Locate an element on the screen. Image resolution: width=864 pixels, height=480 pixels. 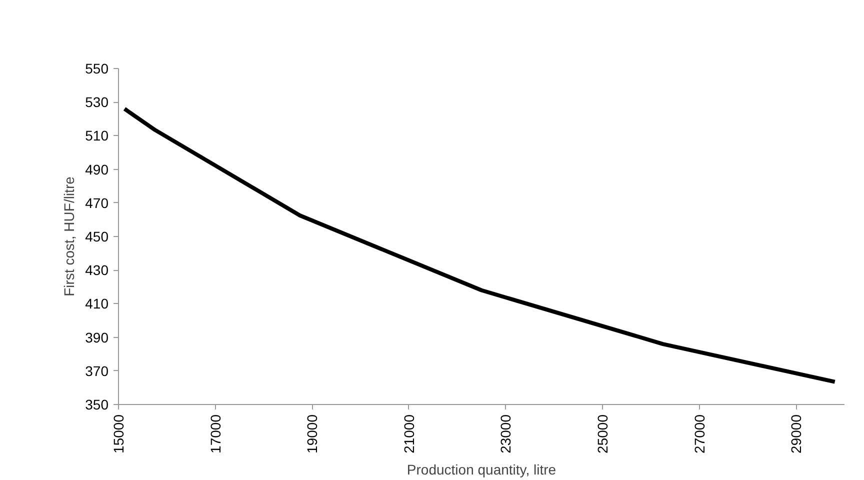
x-tick-label: 21000 is located at coordinates (408, 434).